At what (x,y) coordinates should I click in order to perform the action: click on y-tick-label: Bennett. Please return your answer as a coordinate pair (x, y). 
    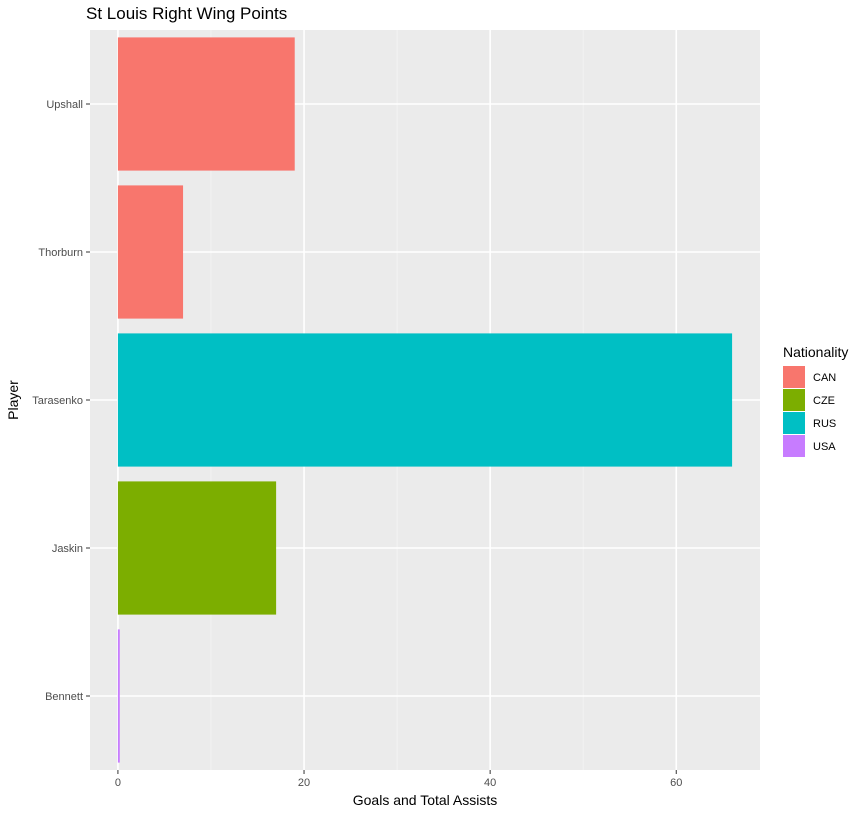
    Looking at the image, I should click on (64, 697).